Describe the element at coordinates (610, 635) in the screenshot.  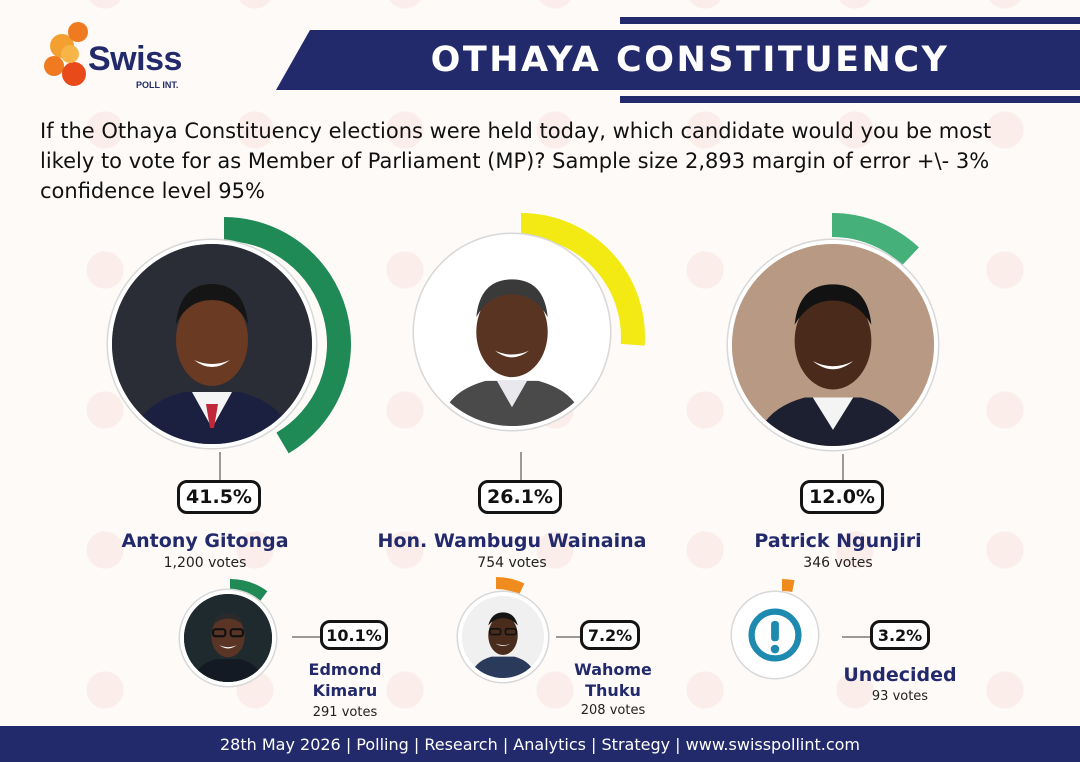
I see `percentage-label-wahome-thuku: 7.2%` at that location.